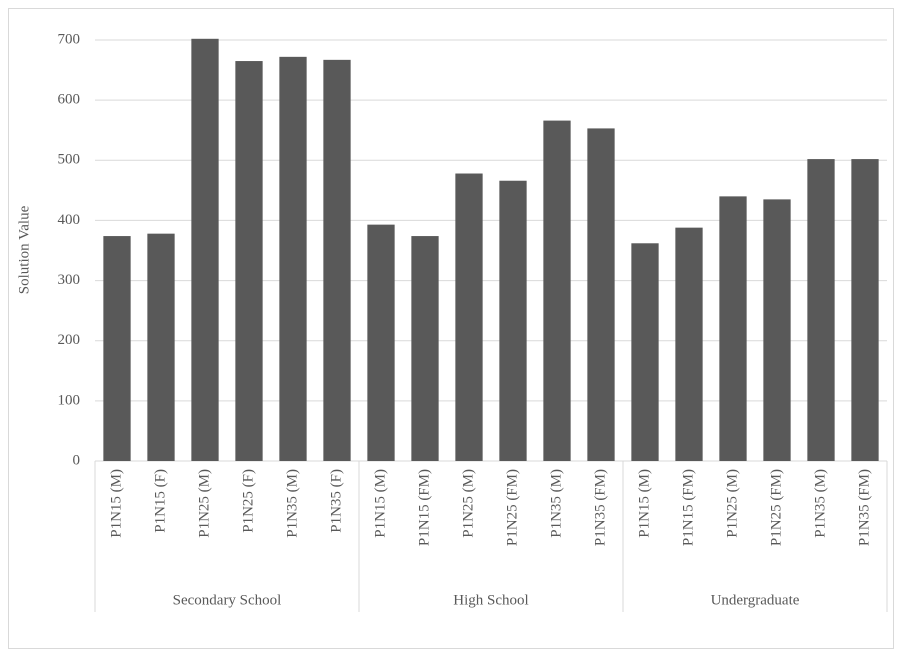 This screenshot has height=655, width=899. Describe the element at coordinates (160, 501) in the screenshot. I see `x-tick-label: P1N15 (F)` at that location.